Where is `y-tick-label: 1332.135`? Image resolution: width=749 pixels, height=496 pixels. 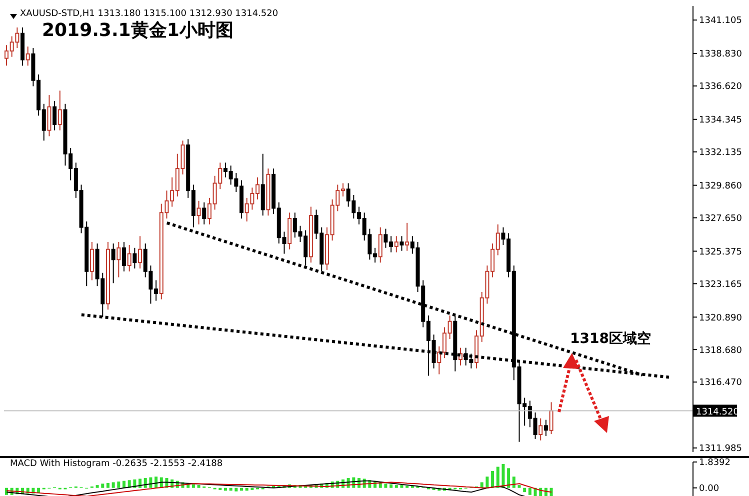 y-tick-label: 1332.135 is located at coordinates (720, 153).